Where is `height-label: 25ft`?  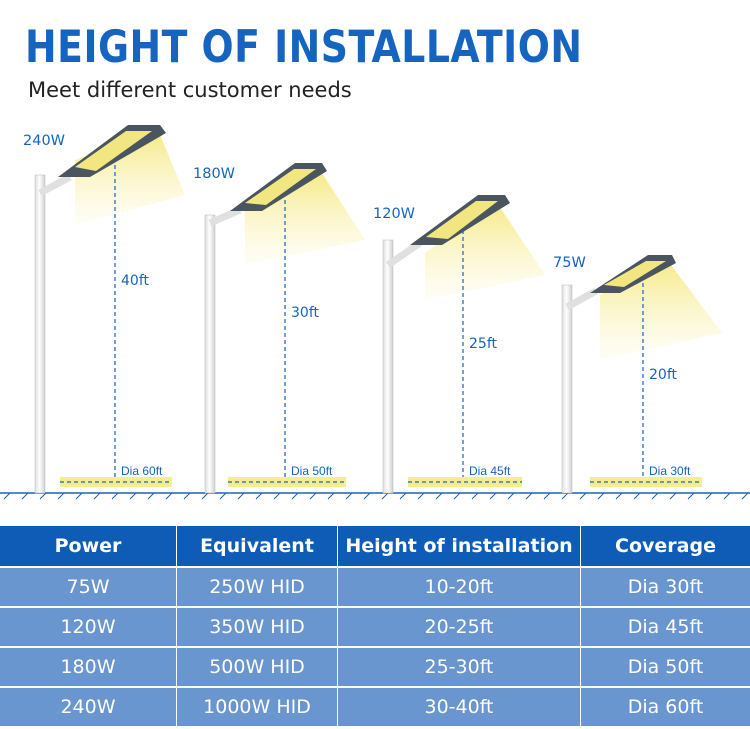 height-label: 25ft is located at coordinates (483, 344).